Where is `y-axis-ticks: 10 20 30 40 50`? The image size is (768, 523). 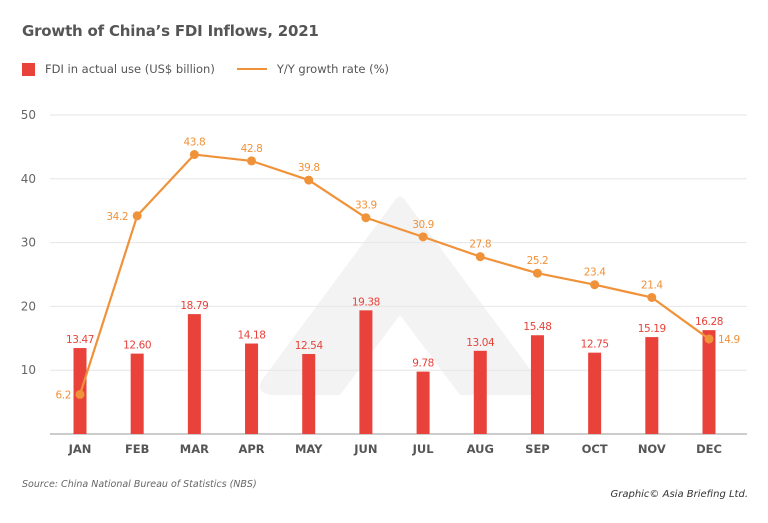 y-axis-ticks: 10 20 30 40 50 is located at coordinates (28, 242).